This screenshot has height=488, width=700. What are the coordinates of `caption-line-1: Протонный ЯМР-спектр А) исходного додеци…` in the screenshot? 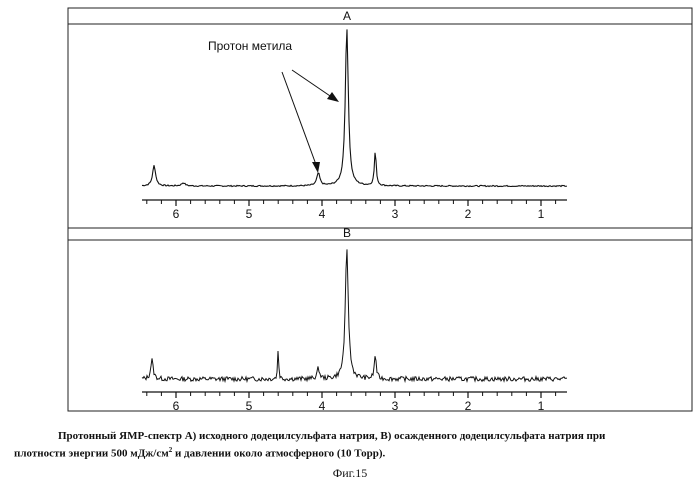 It's located at (332, 436).